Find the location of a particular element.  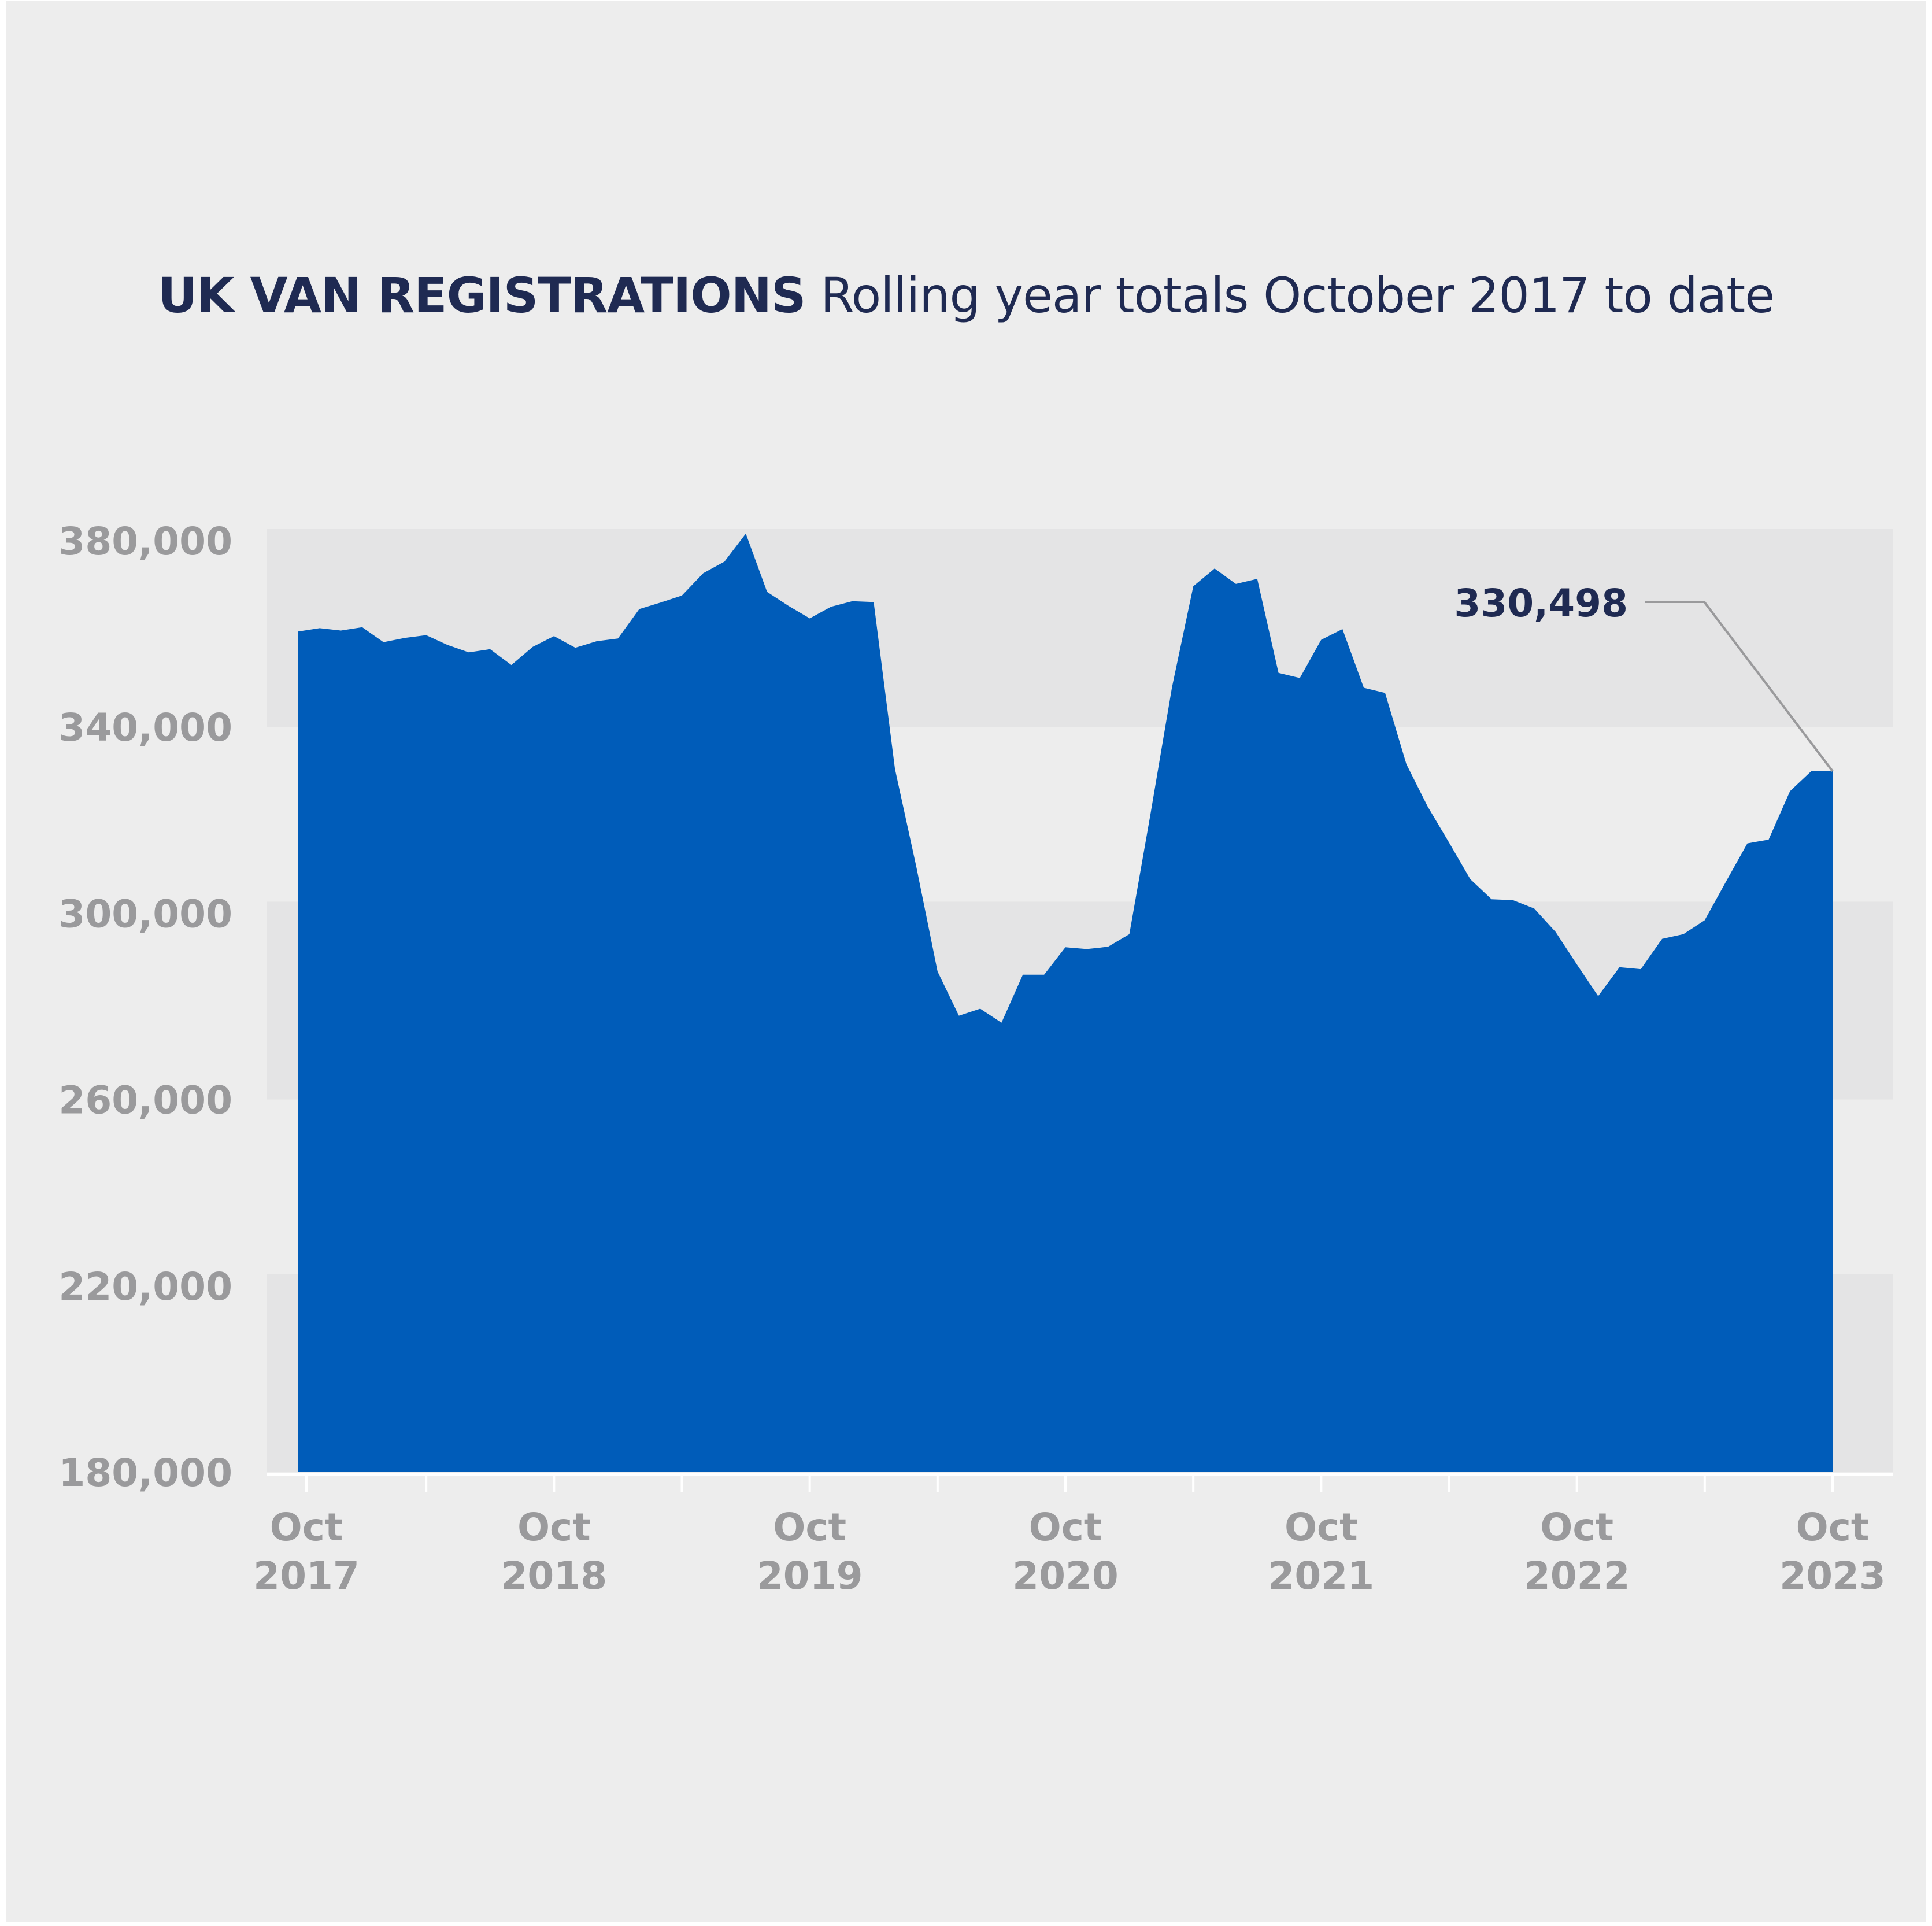

y-tick-label: 300,000 is located at coordinates (145, 914).